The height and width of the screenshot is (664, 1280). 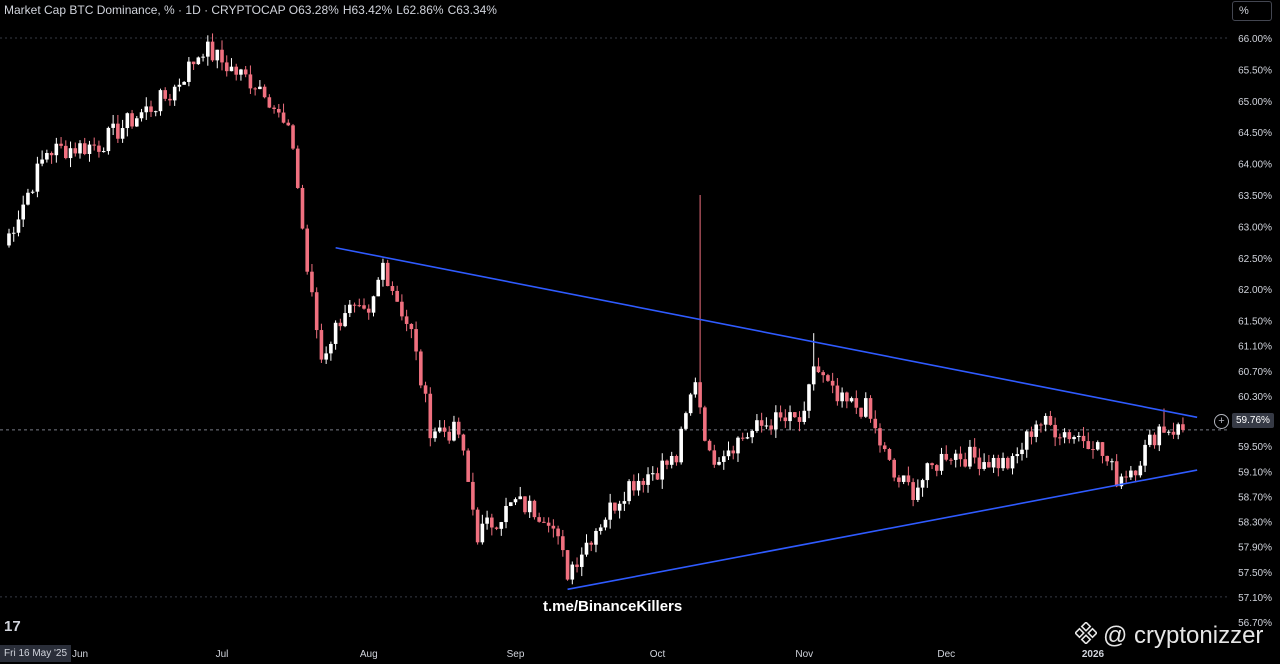 I want to click on percent-scale-button: %, so click(x=1252, y=11).